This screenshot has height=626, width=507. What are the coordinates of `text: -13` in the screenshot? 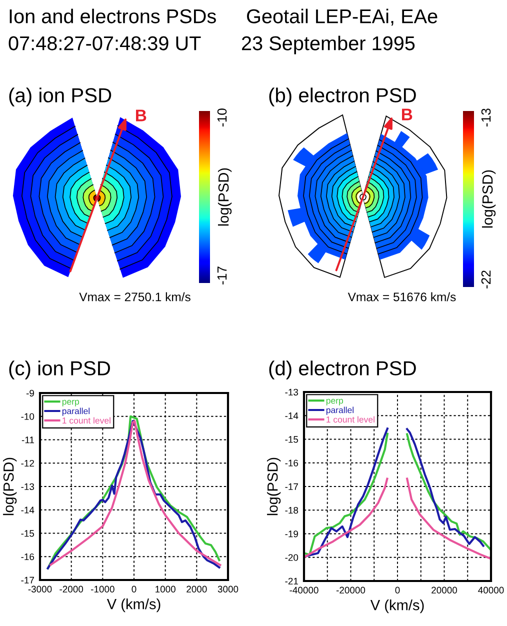 It's located at (486, 117).